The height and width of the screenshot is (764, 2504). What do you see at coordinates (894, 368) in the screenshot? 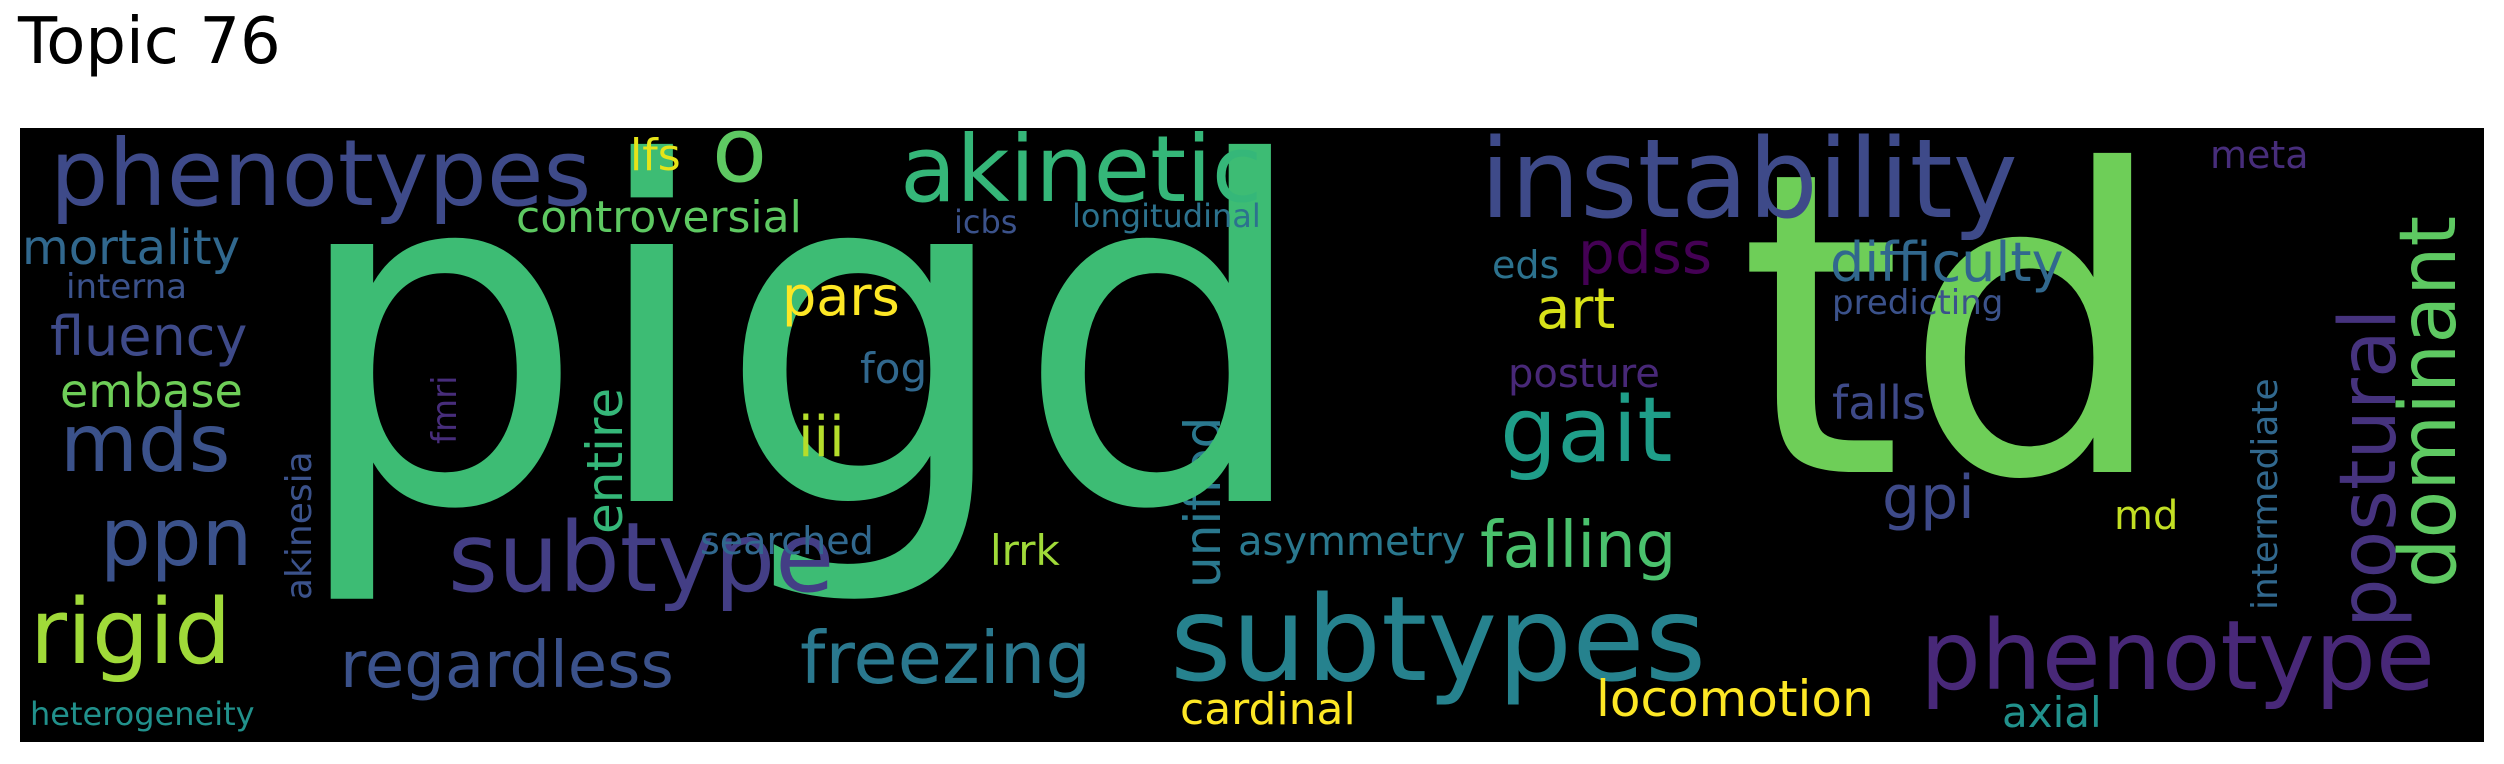
I see `word-fog: fog` at bounding box center [894, 368].